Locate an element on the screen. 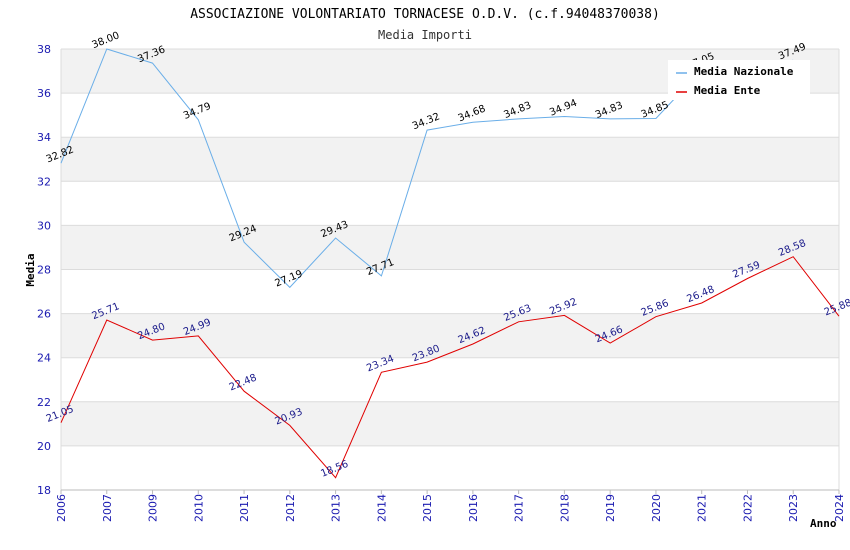 The height and width of the screenshot is (550, 850). data-label: 26.48 is located at coordinates (700, 294).